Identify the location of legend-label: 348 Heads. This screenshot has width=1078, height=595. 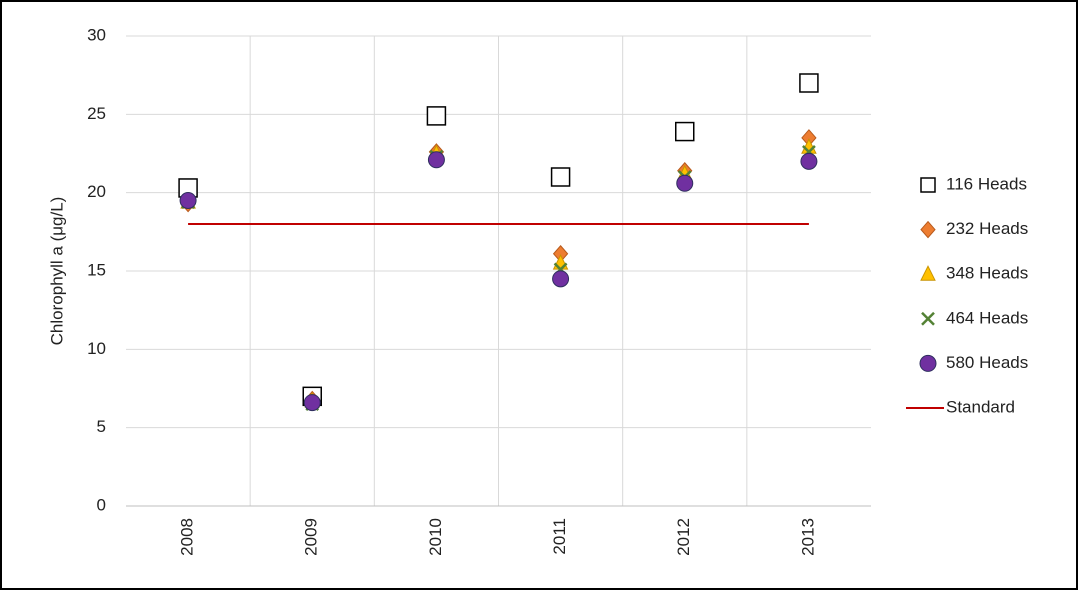
(987, 273).